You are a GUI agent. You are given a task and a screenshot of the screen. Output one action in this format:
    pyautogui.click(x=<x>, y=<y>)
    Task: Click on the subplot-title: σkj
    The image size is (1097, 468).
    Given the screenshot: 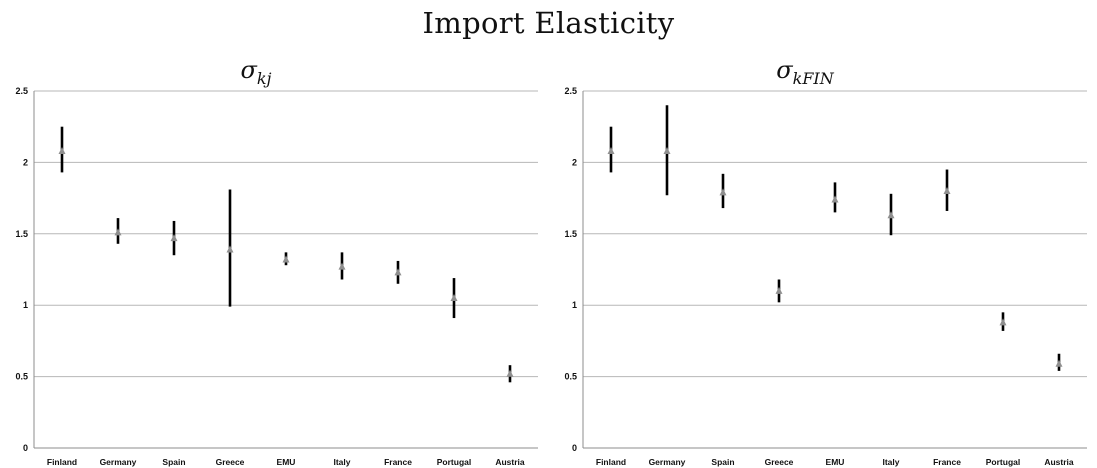 What is the action you would take?
    pyautogui.click(x=255, y=72)
    